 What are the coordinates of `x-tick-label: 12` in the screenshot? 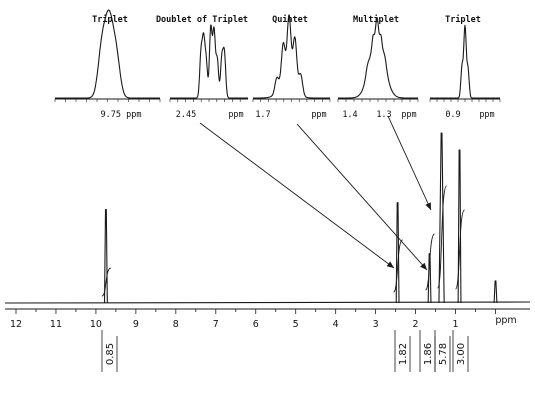 It's located at (16, 324).